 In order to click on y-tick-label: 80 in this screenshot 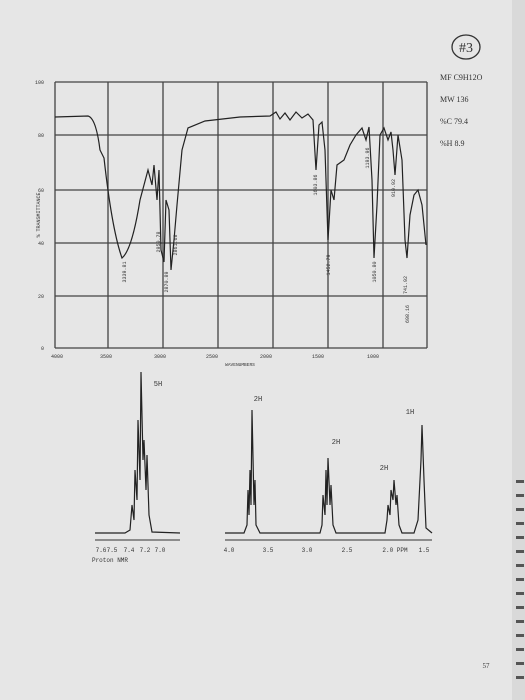, I will do `click(41, 136)`.